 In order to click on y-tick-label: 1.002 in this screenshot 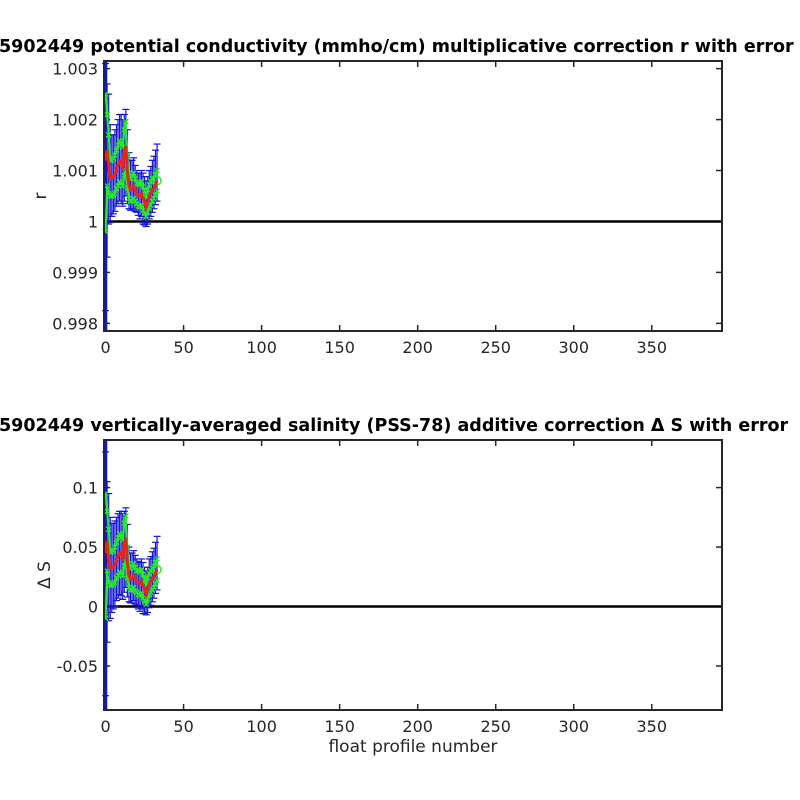, I will do `click(75, 120)`.